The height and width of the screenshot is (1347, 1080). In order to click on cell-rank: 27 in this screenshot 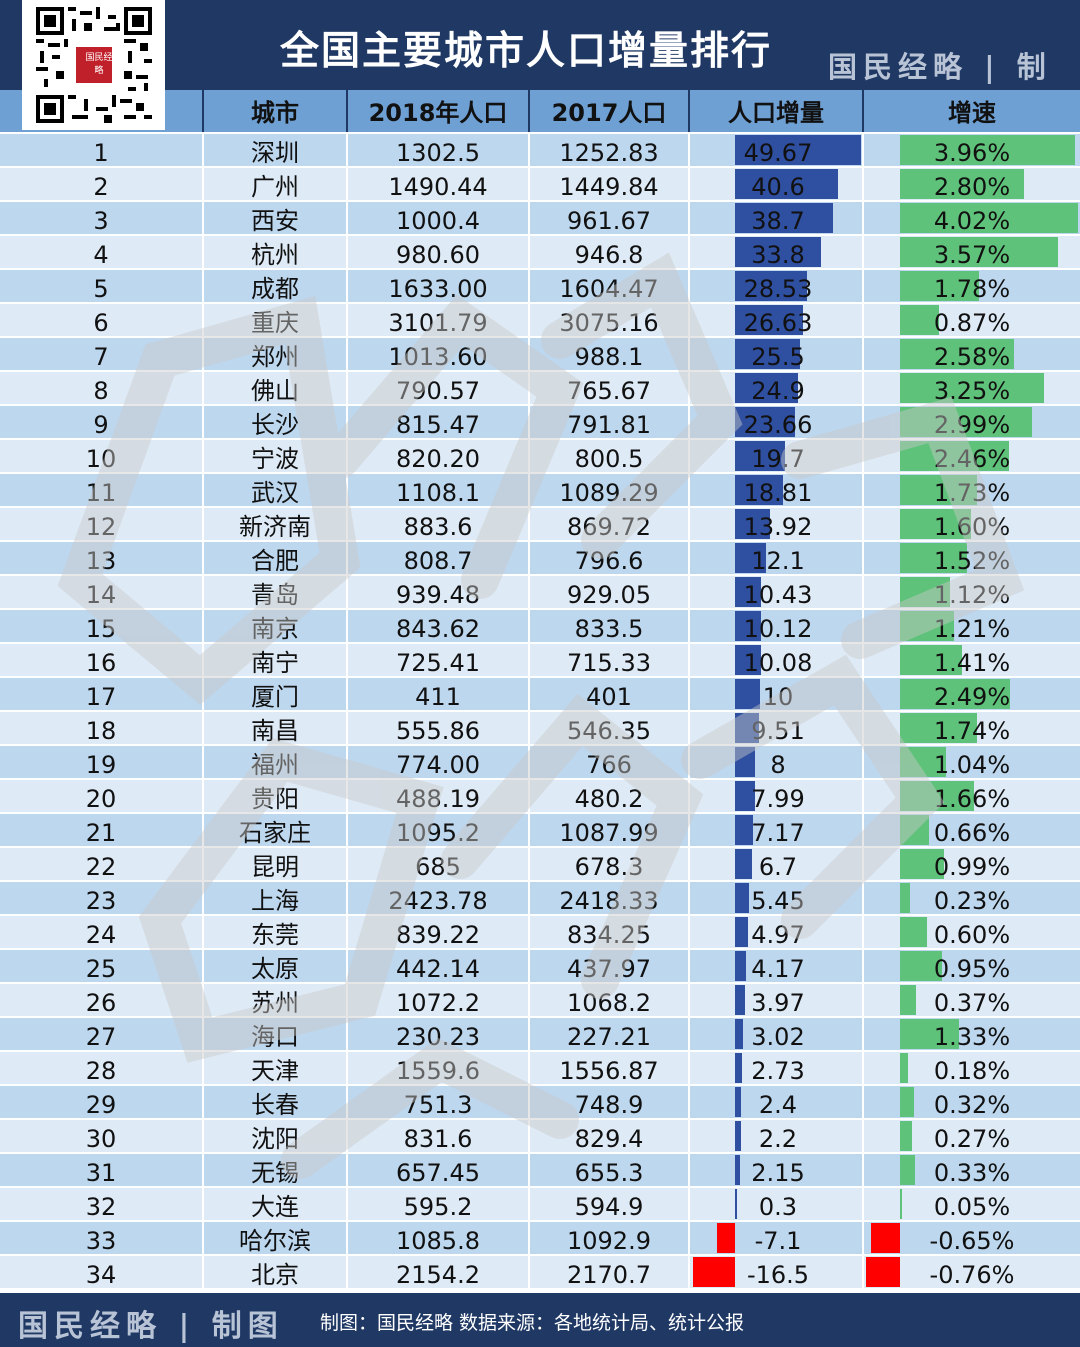, I will do `click(101, 1037)`.